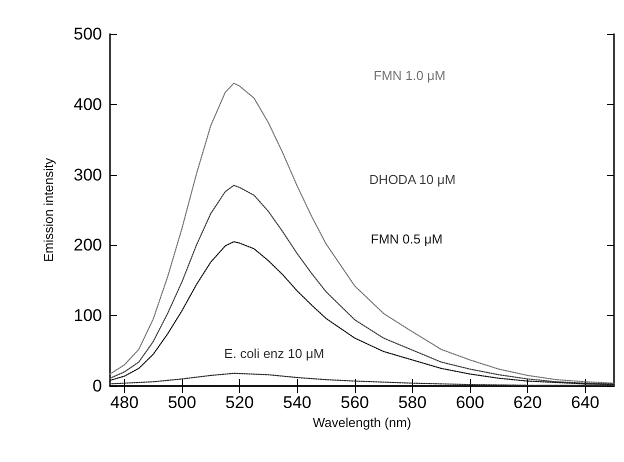 The image size is (624, 462). What do you see at coordinates (274, 354) in the screenshot?
I see `series-label: E. coli enz 10 μM` at bounding box center [274, 354].